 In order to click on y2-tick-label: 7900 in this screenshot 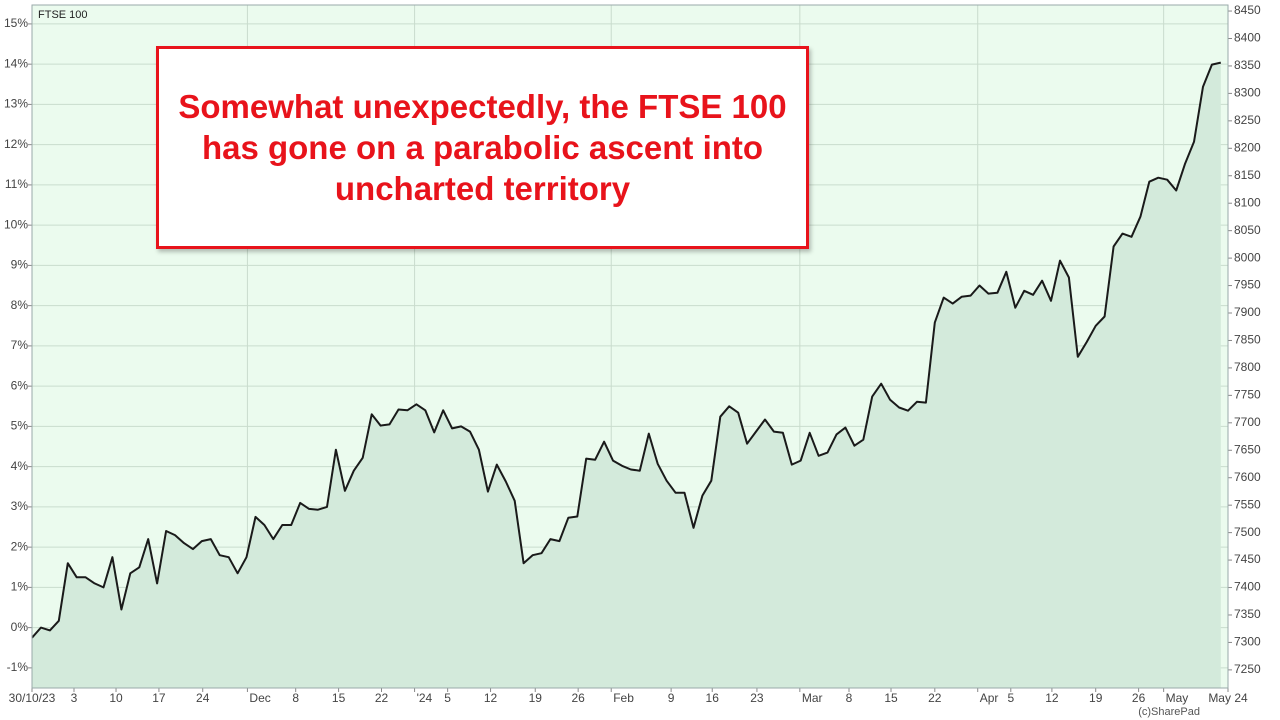, I will do `click(1247, 312)`.